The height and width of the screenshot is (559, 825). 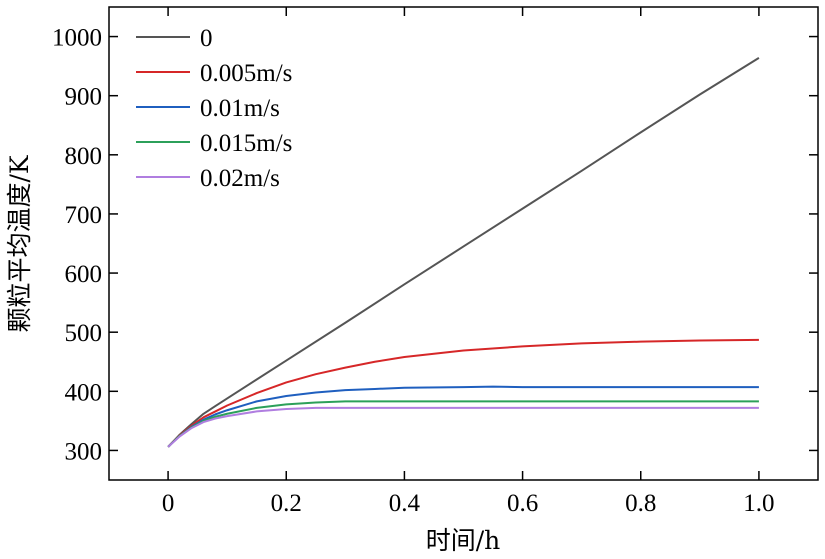 I want to click on legend-label-3: 0.015m/s, so click(x=246, y=143).